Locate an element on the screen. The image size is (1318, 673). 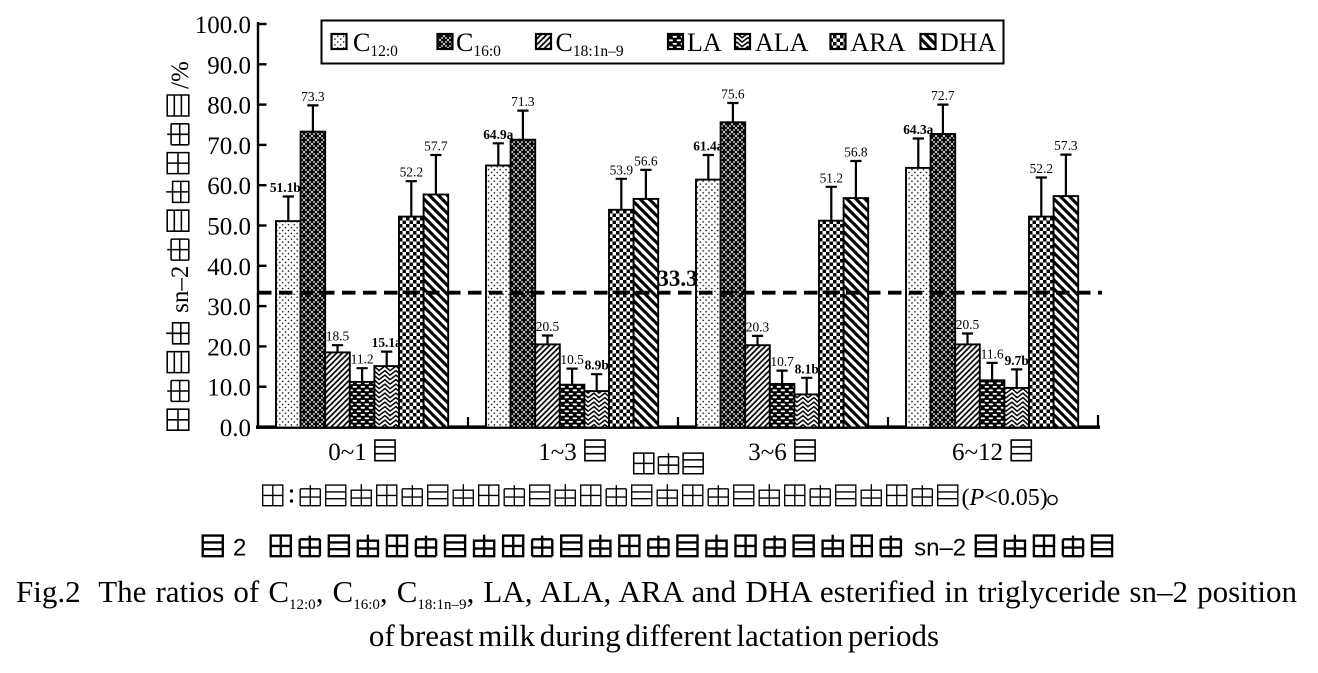
svg-text: ARA is located at coordinates (878, 42).